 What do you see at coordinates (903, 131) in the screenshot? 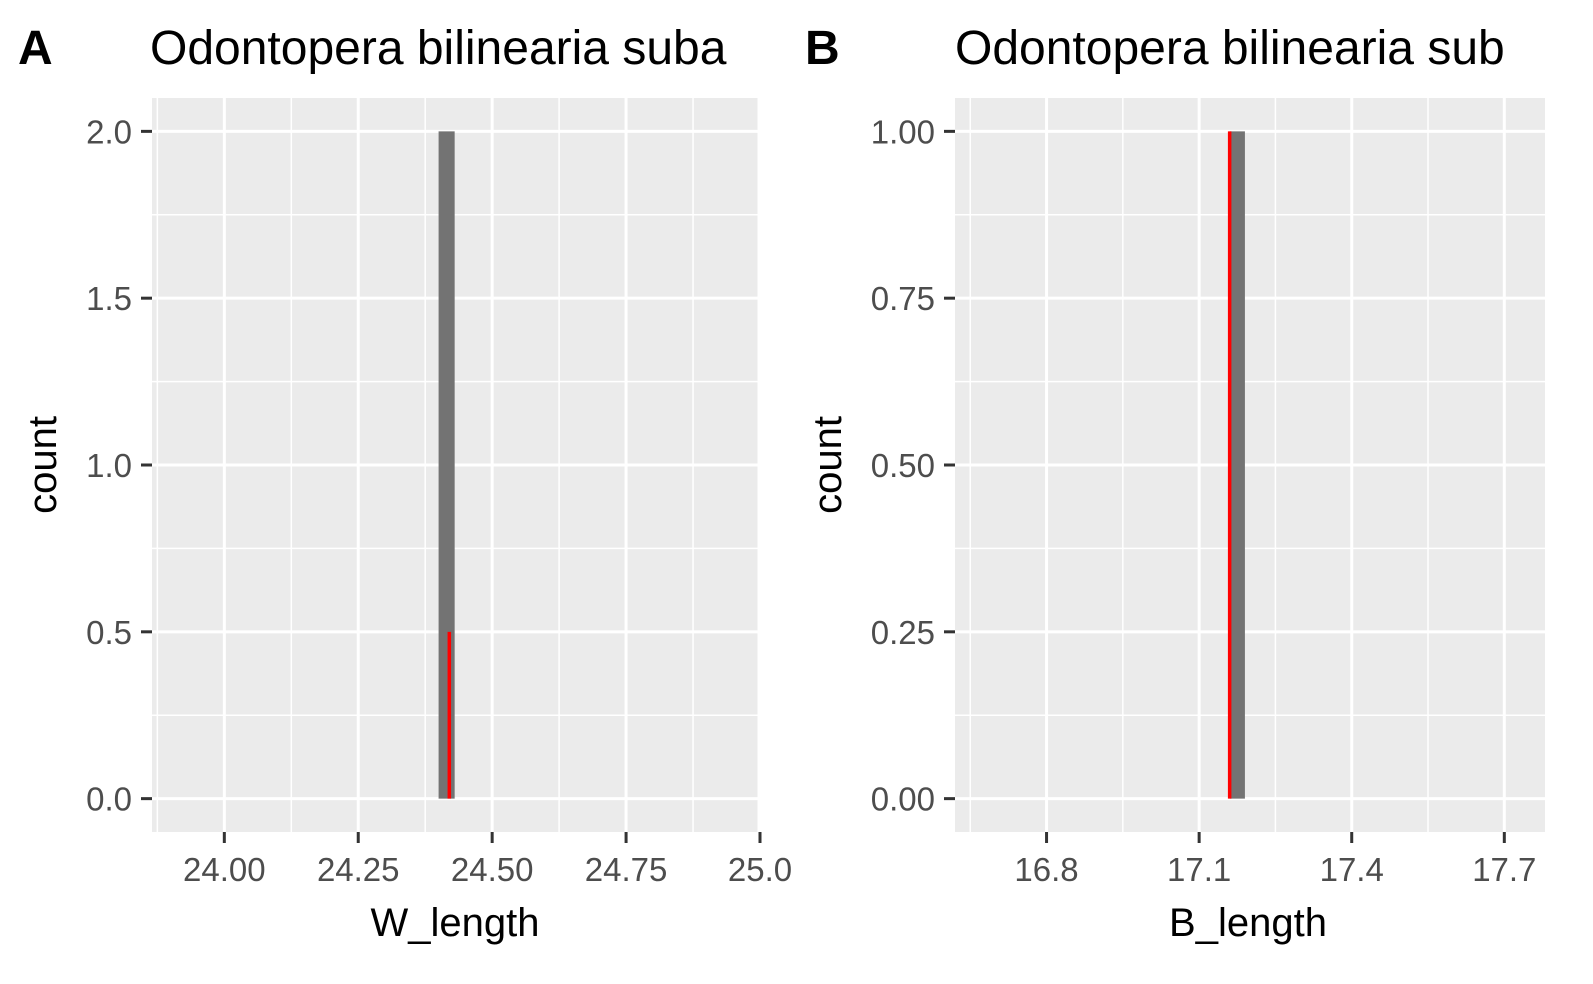
I see `y-tick-label: 1.00` at bounding box center [903, 131].